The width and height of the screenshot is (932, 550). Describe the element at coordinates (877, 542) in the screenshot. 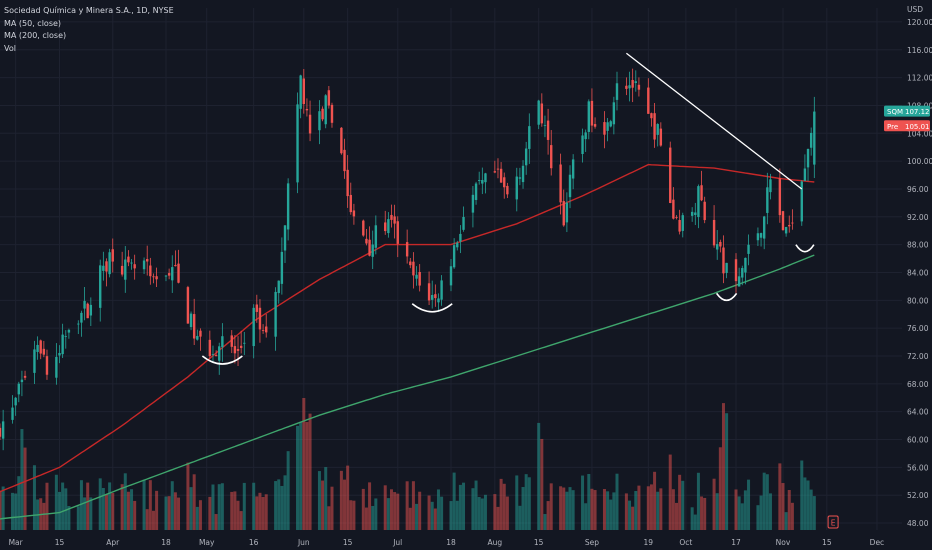

I see `x-tick-label: Dec` at that location.